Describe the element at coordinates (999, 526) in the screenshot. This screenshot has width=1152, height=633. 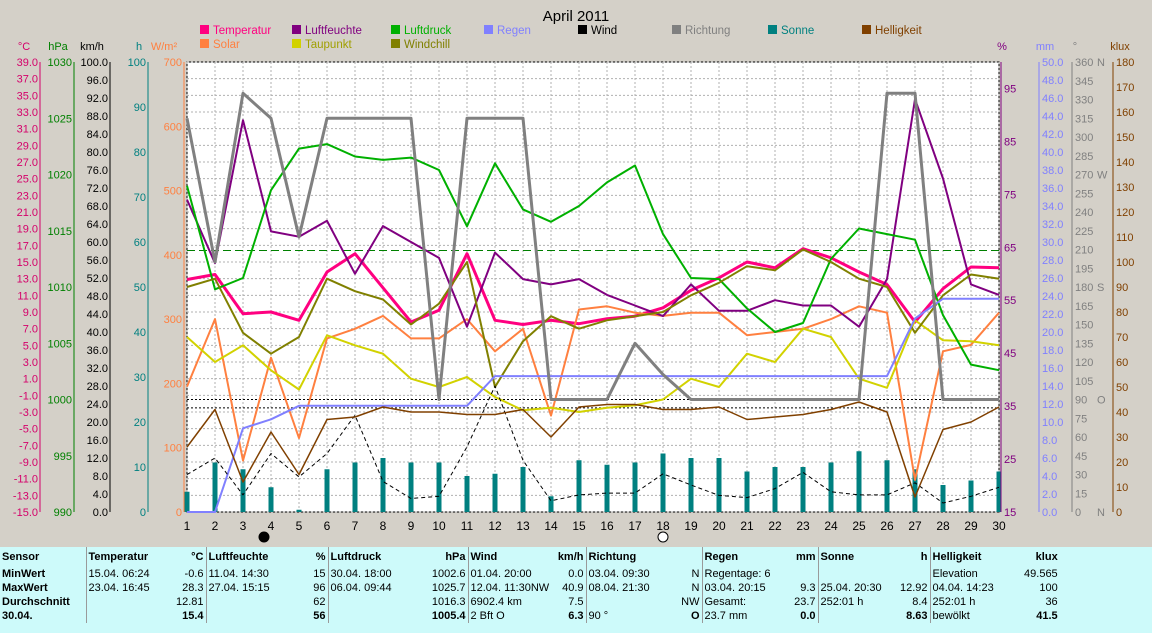
I see `x-tick-label: 30` at that location.